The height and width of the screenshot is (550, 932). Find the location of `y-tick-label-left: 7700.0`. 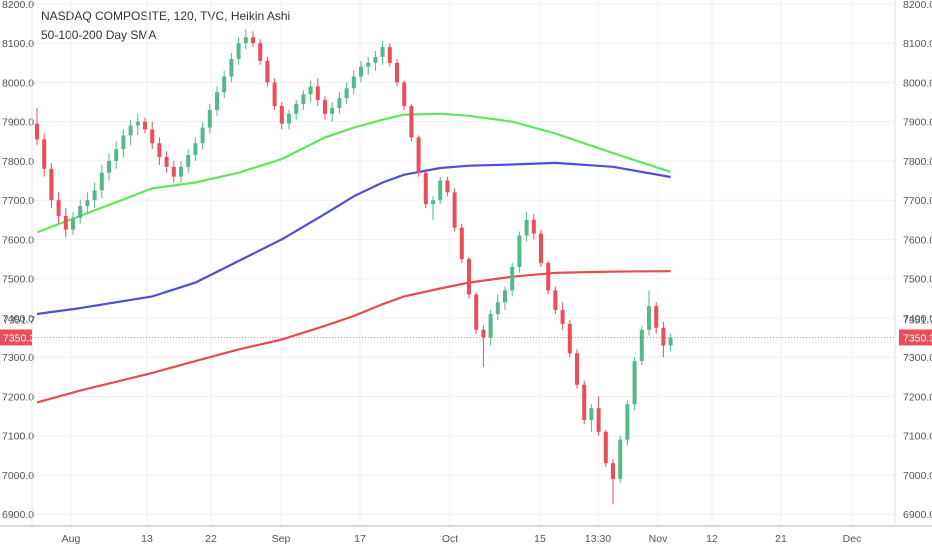

y-tick-label-left: 7700.0 is located at coordinates (18, 201).